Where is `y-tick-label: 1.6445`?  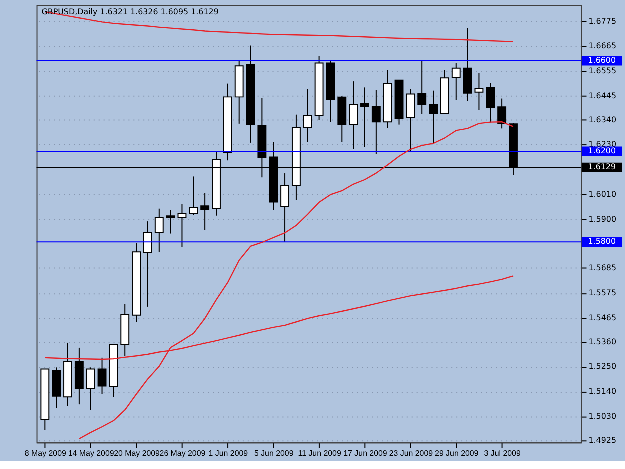
y-tick-label: 1.6445 is located at coordinates (602, 96).